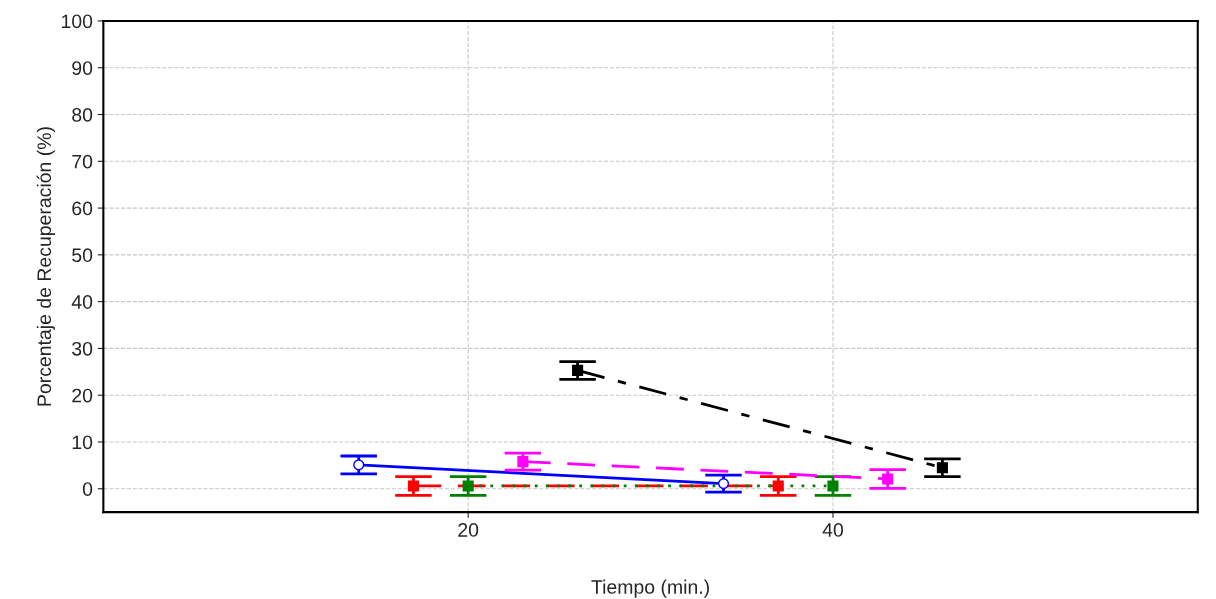 The height and width of the screenshot is (599, 1216). Describe the element at coordinates (82, 395) in the screenshot. I see `y-tick-label: 20` at that location.